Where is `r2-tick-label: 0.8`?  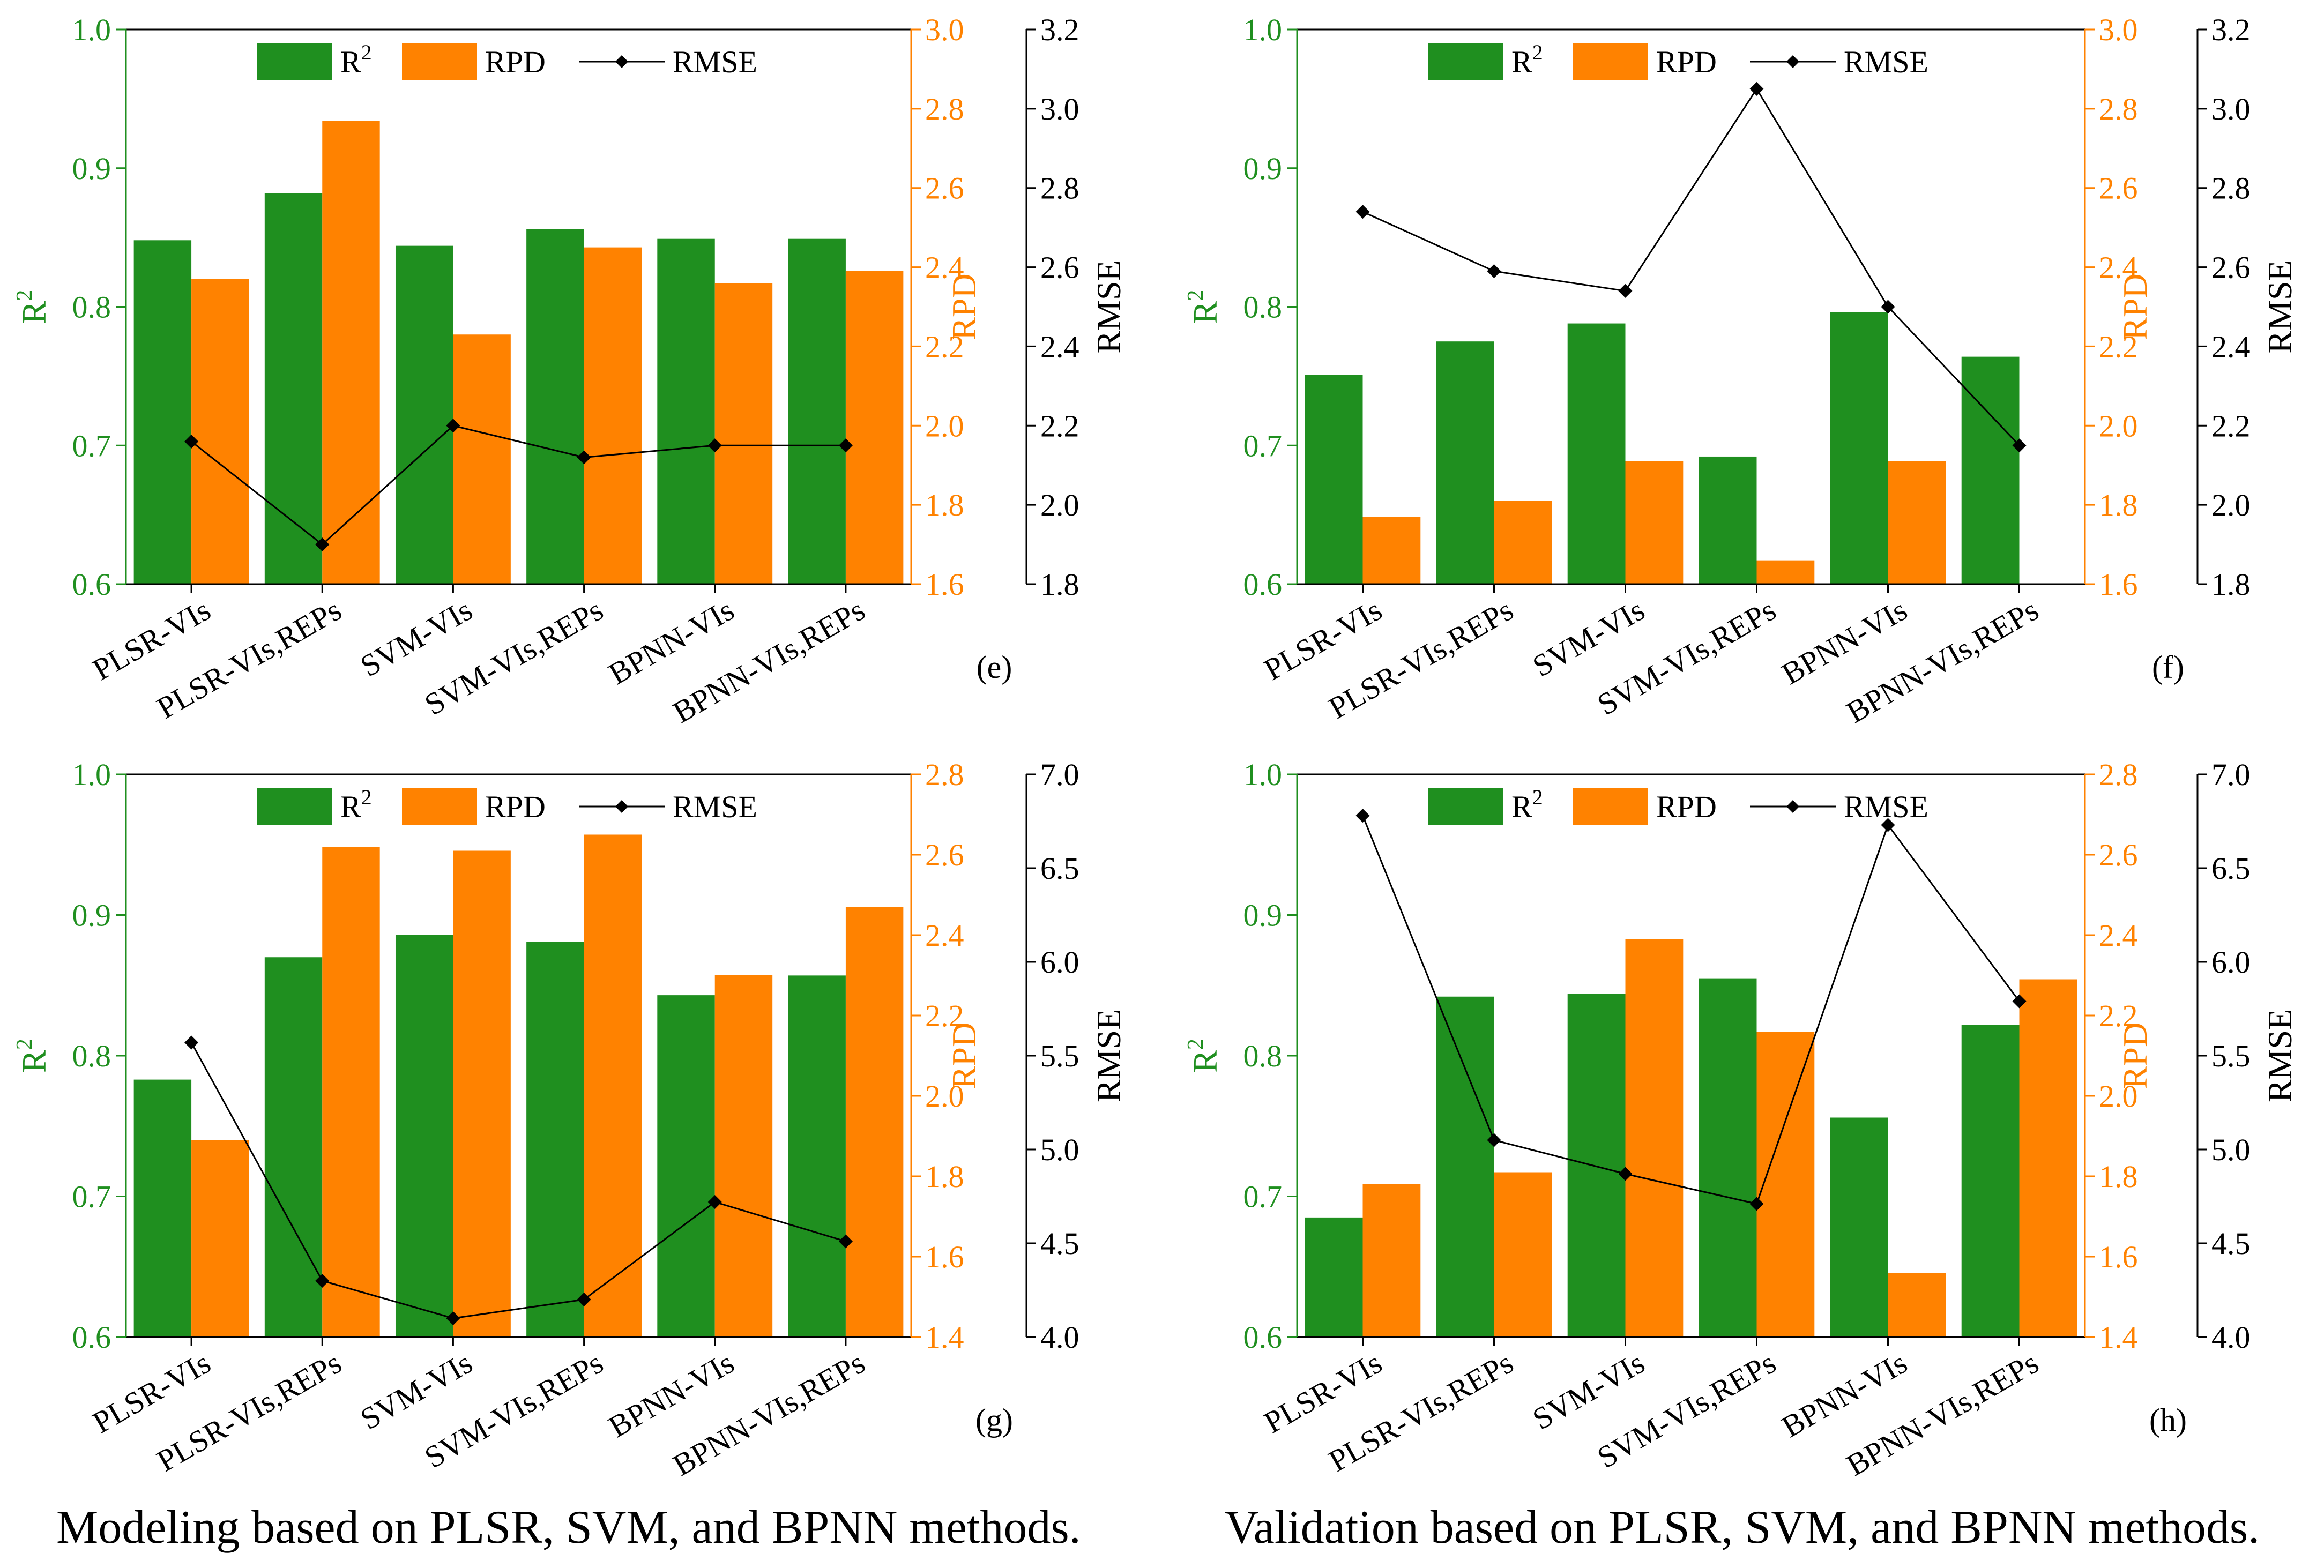 r2-tick-label: 0.8 is located at coordinates (1263, 308).